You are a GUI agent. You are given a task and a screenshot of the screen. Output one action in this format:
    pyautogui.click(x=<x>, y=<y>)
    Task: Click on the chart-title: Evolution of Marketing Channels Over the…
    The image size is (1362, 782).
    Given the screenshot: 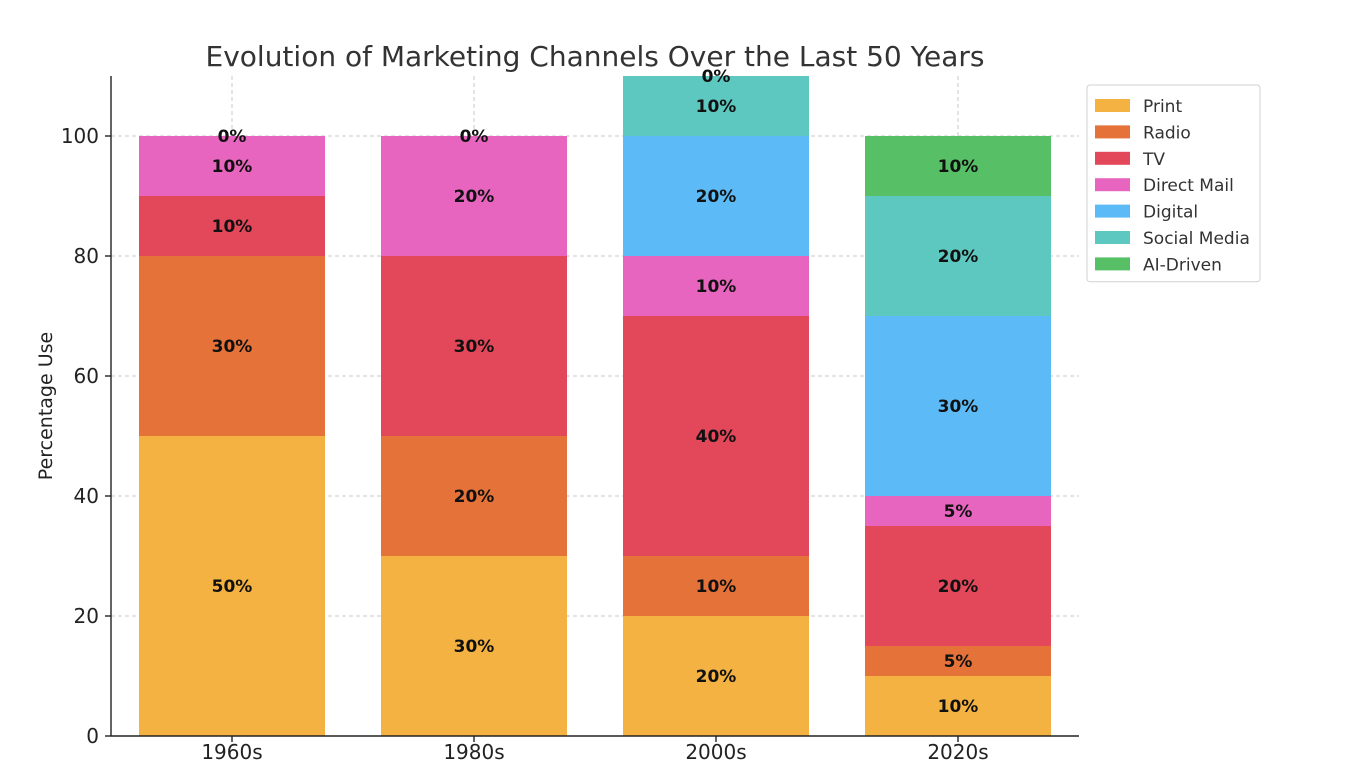 What is the action you would take?
    pyautogui.click(x=595, y=56)
    